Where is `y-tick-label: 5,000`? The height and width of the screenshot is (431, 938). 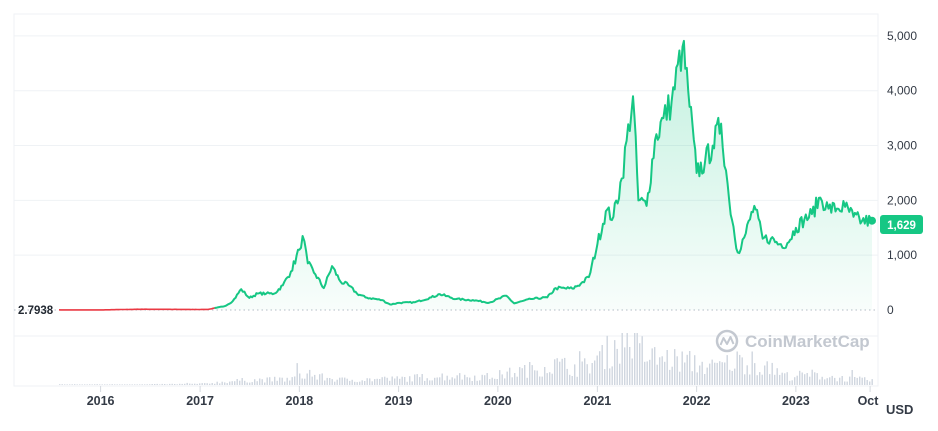 y-tick-label: 5,000 is located at coordinates (902, 36).